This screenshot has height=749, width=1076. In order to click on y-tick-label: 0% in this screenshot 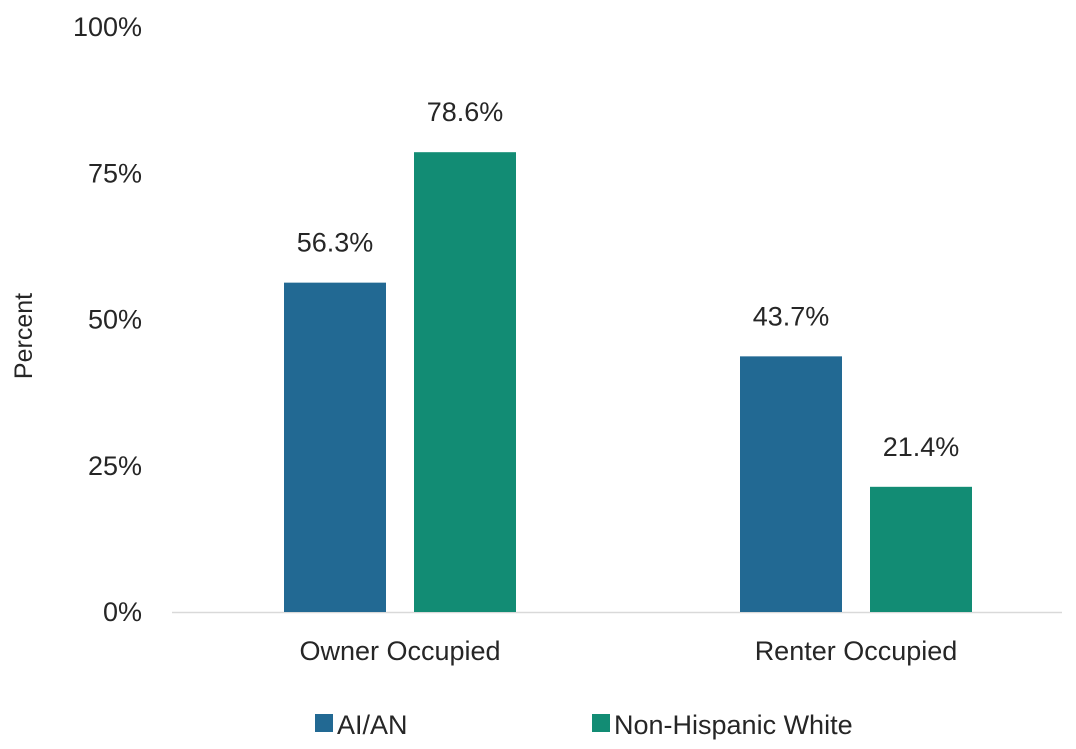, I will do `click(122, 612)`.